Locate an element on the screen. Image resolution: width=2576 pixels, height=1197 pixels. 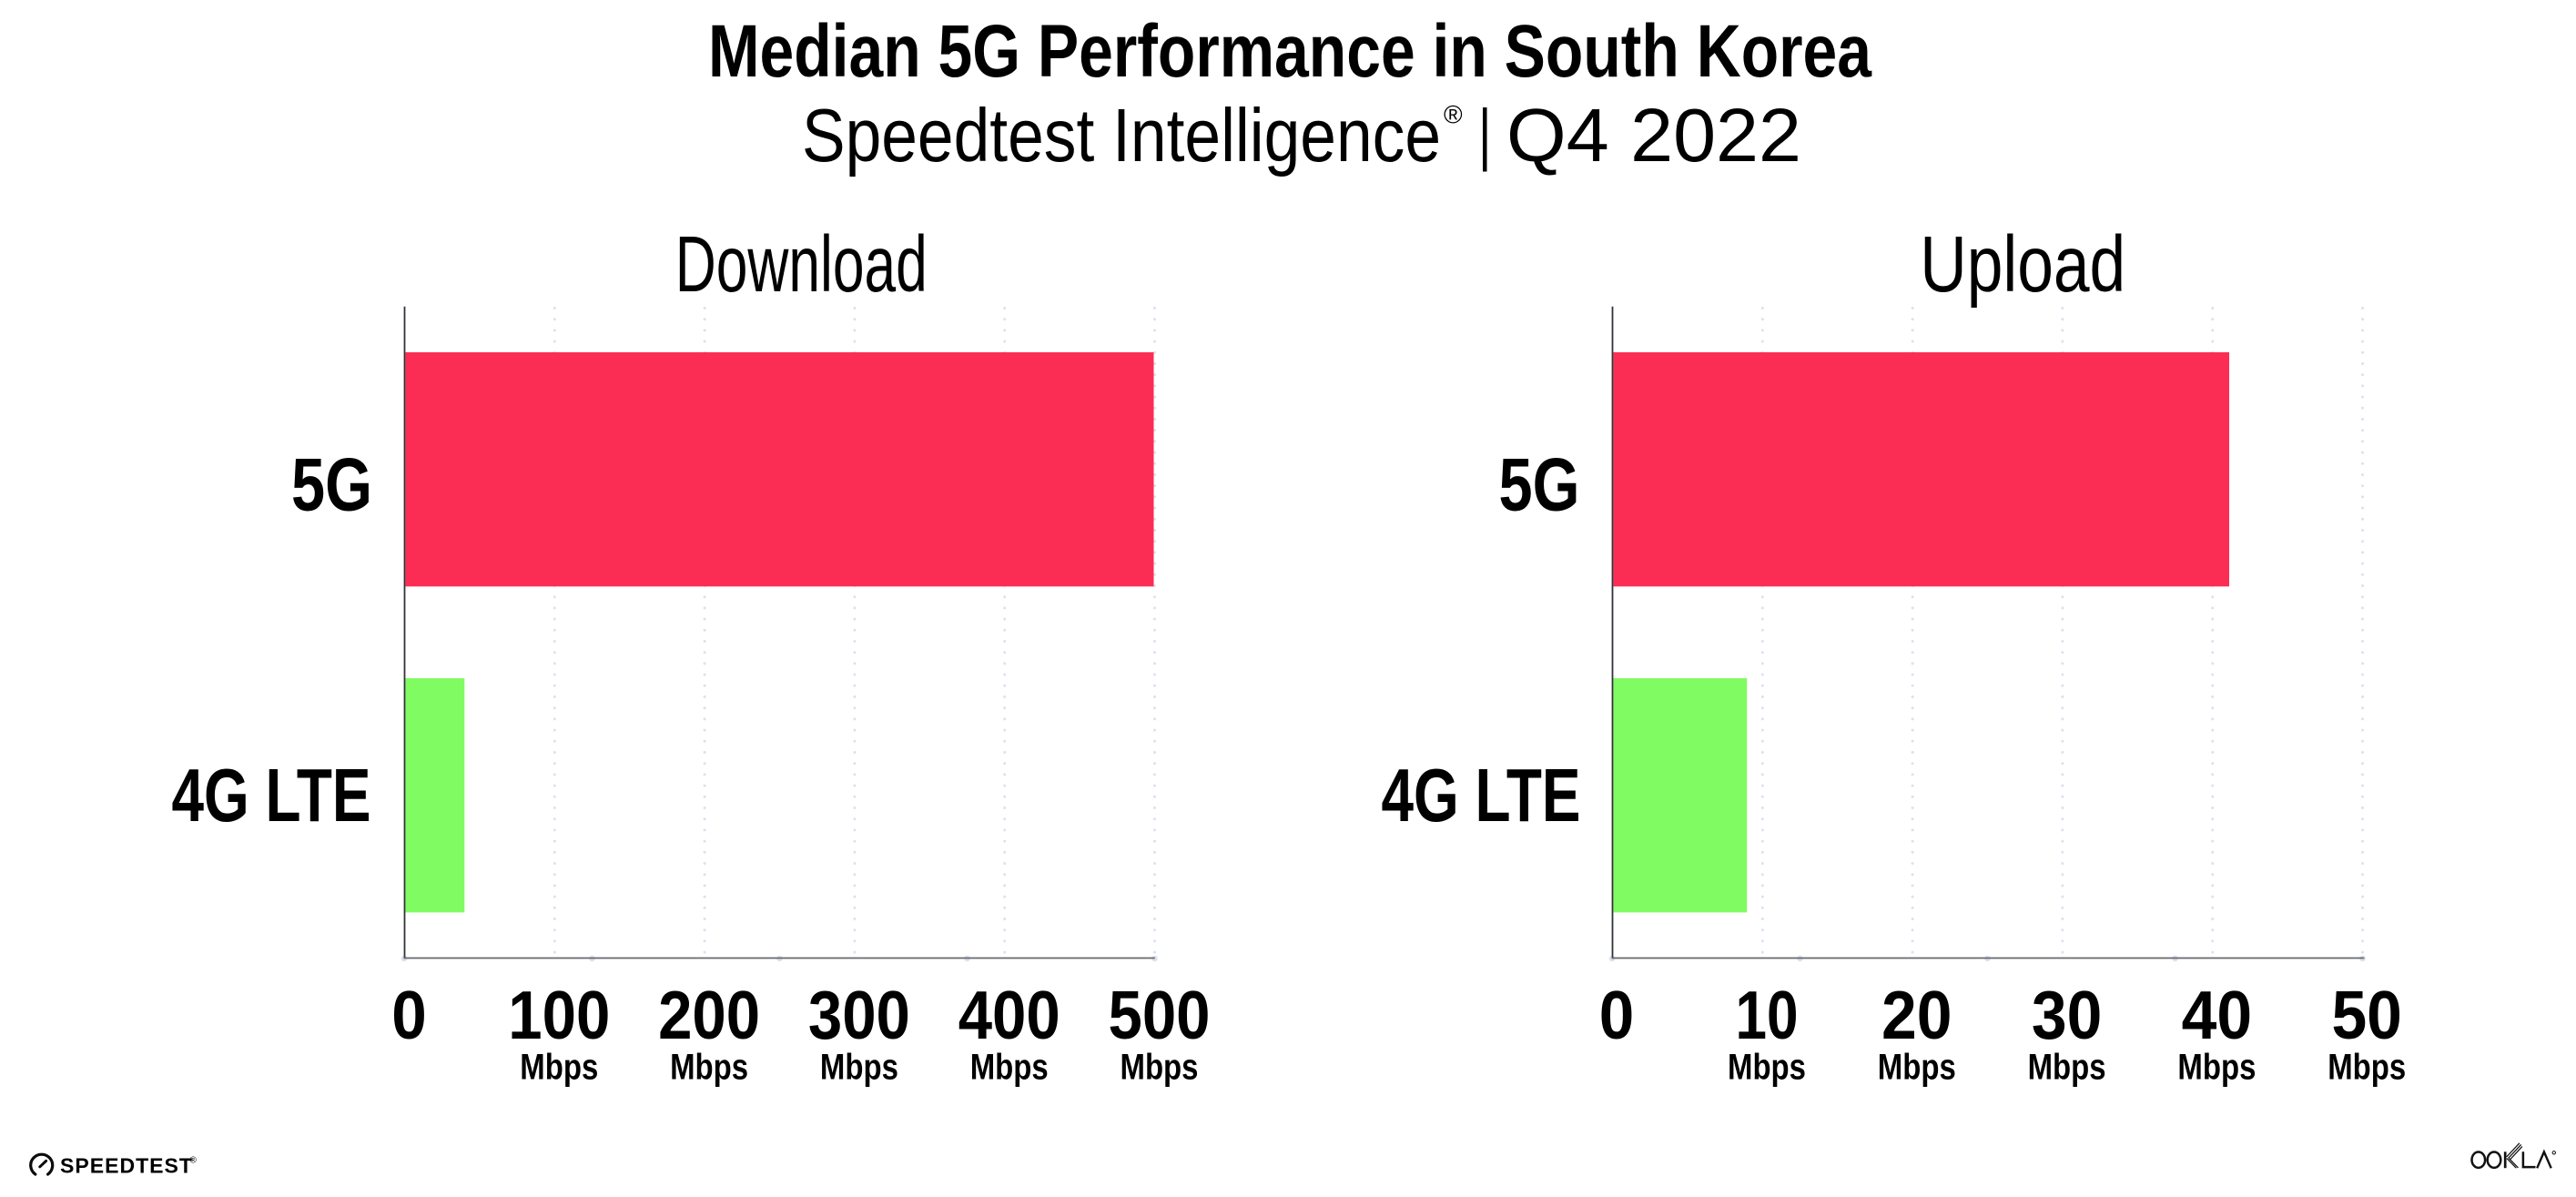
svg-text: 30 is located at coordinates (2067, 1015).